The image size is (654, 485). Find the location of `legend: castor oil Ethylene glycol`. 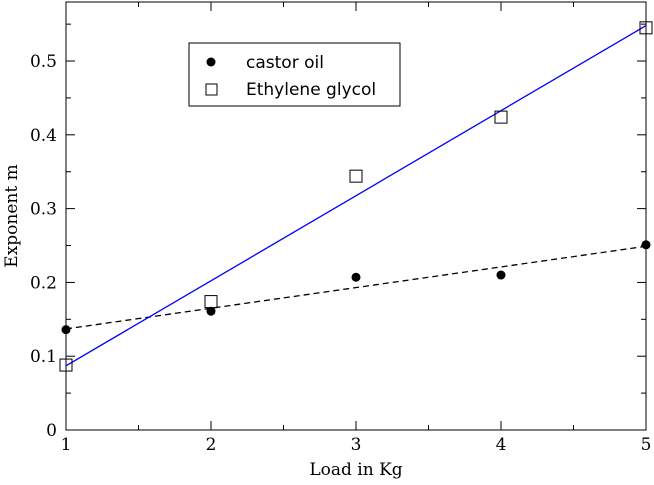

legend: castor oil Ethylene glycol is located at coordinates (294, 74).